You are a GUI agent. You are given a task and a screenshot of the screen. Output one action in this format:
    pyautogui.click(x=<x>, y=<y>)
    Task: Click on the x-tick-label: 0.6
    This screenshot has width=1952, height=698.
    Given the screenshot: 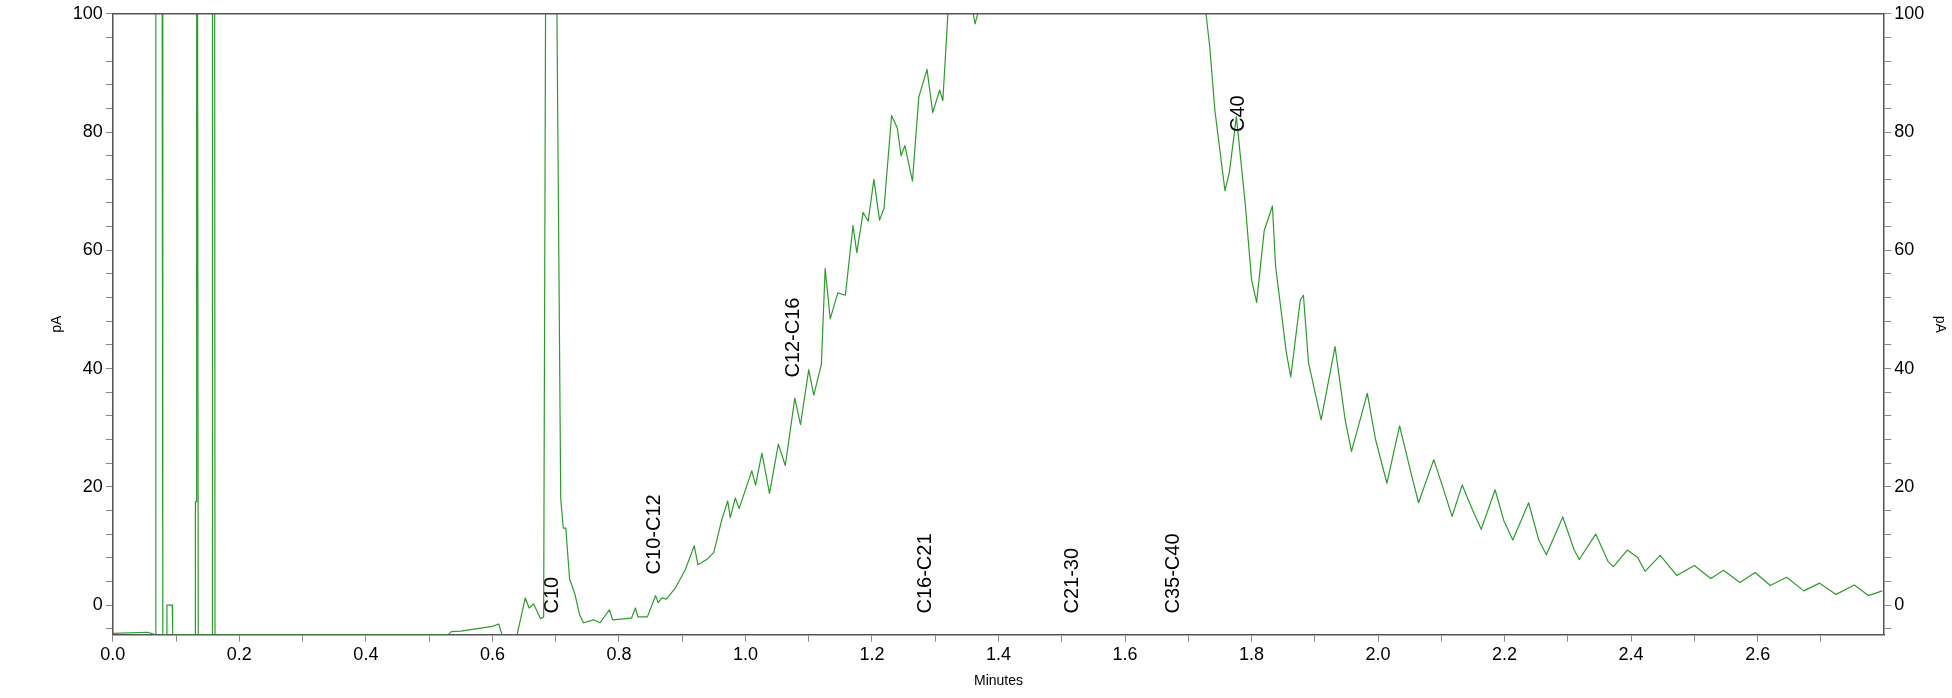 What is the action you would take?
    pyautogui.click(x=492, y=654)
    